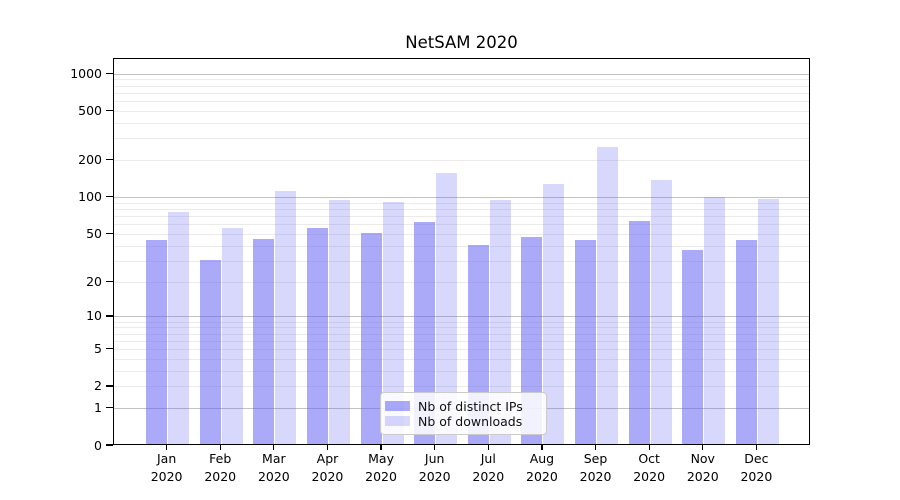  What do you see at coordinates (274, 467) in the screenshot?
I see `x-tick-label-mar: Mar 2020` at bounding box center [274, 467].